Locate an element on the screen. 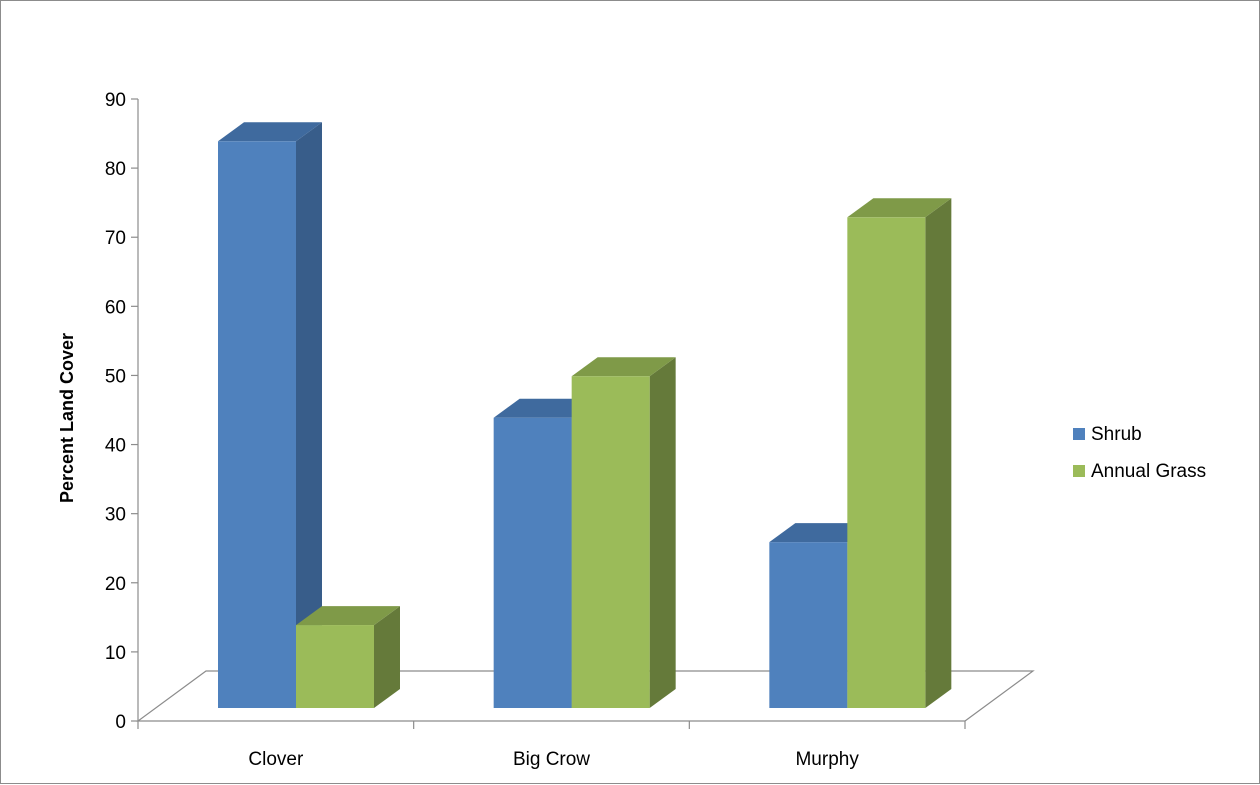 The height and width of the screenshot is (785, 1260). legend: Shrub Annual Grass is located at coordinates (1139, 453).